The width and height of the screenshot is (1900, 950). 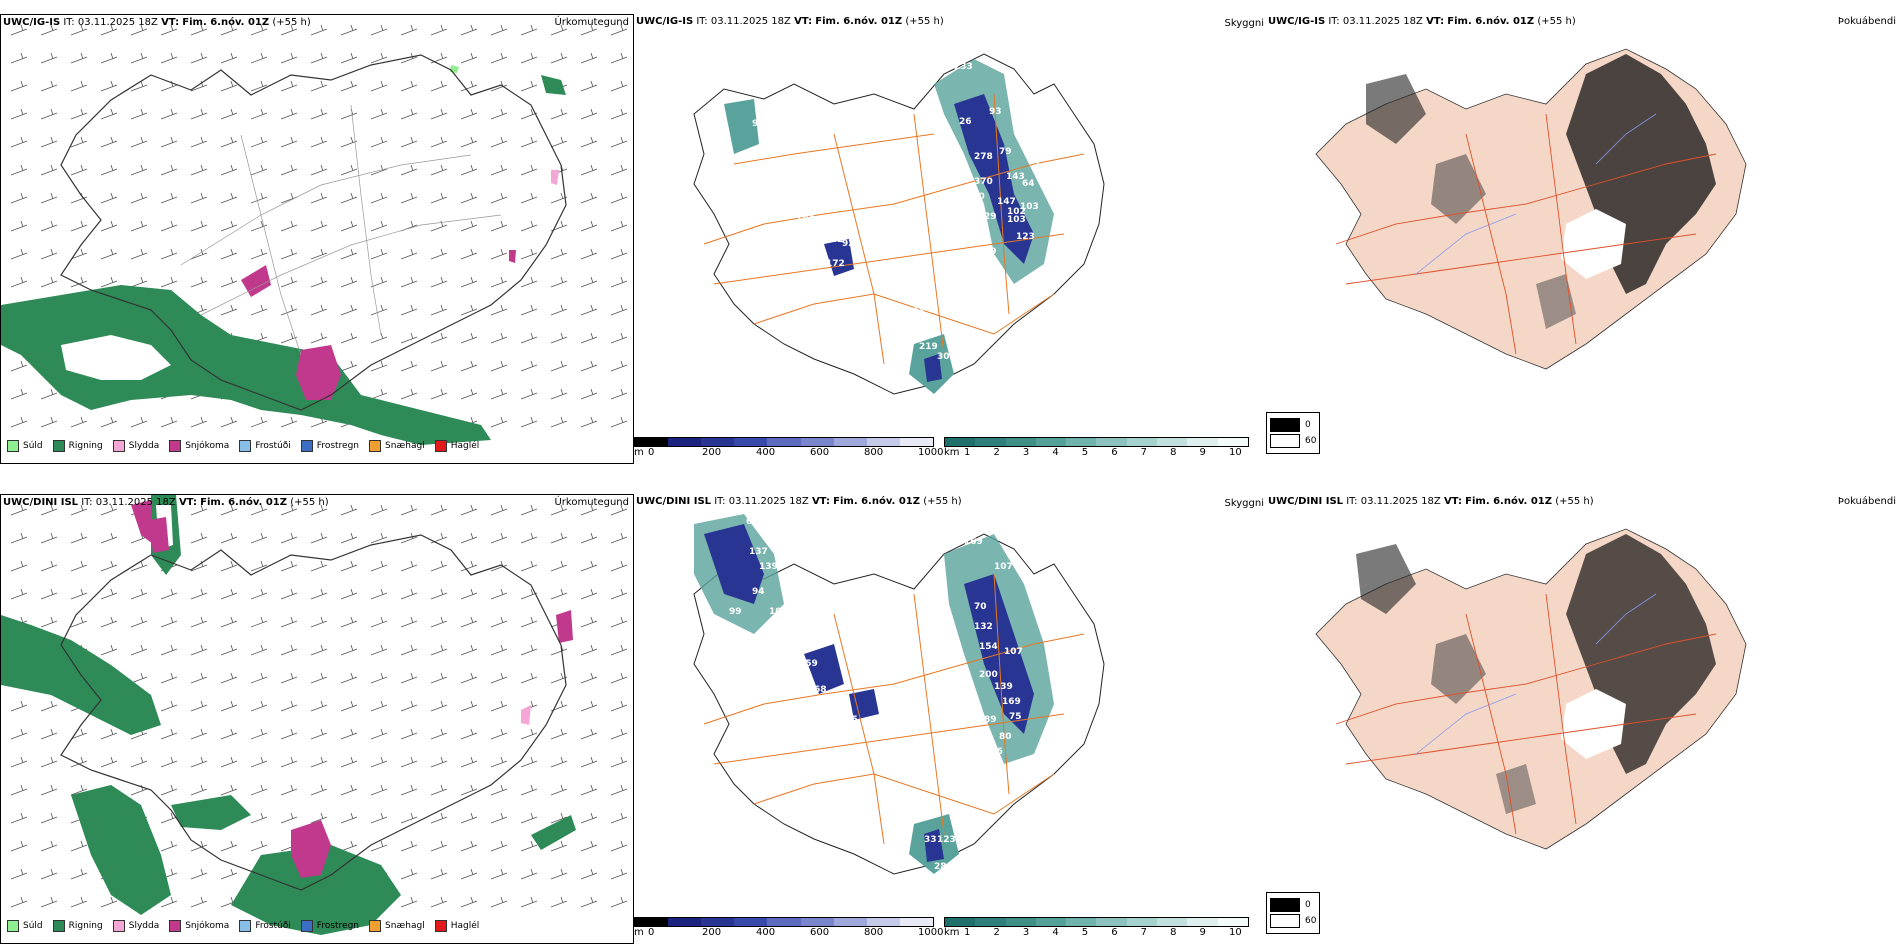 I want to click on fog-swatch, so click(x=1285, y=441).